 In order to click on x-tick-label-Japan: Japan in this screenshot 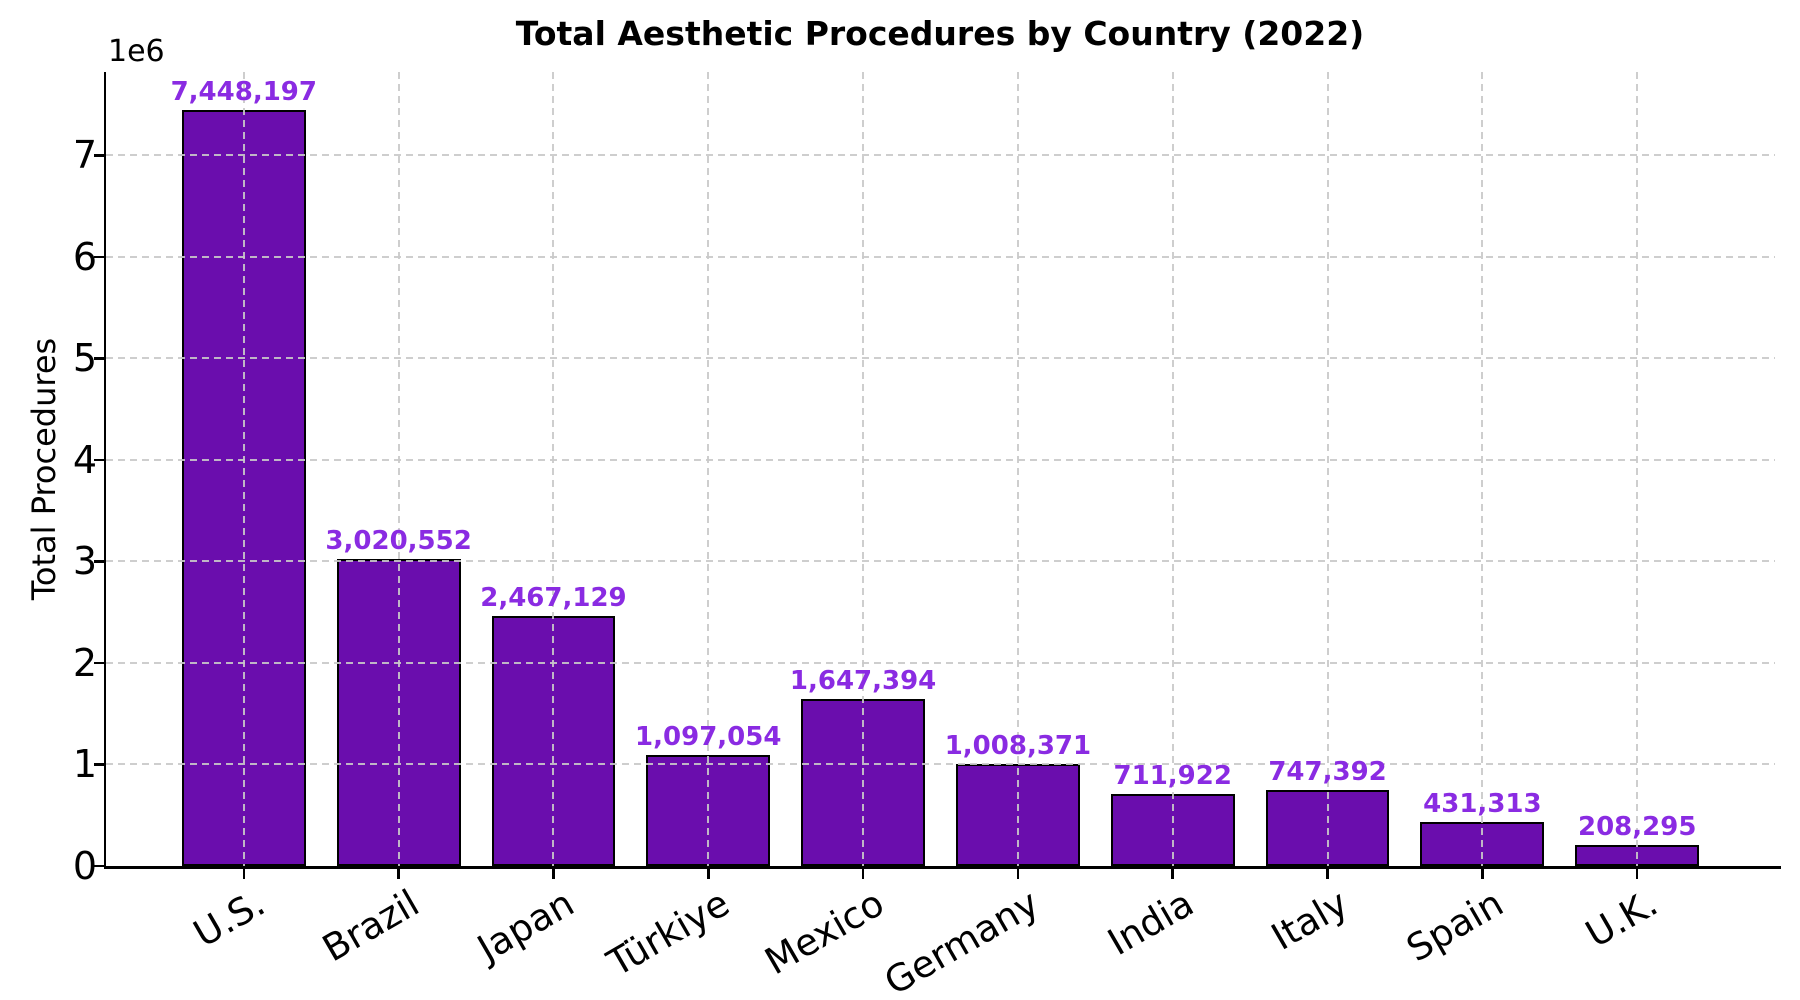, I will do `click(526, 926)`.